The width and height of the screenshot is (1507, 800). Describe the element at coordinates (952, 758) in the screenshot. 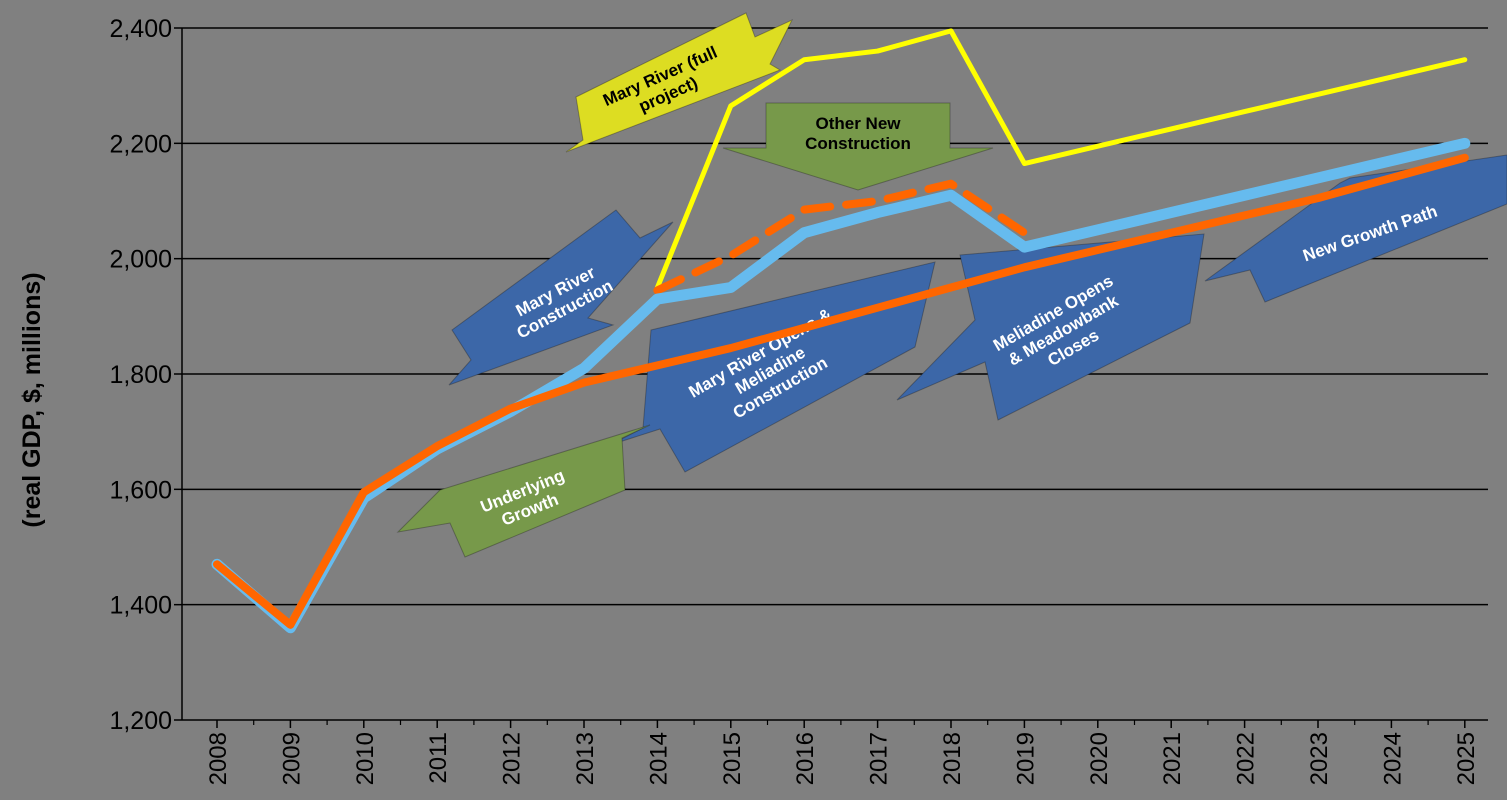

I see `x-tick-label: 2018` at that location.